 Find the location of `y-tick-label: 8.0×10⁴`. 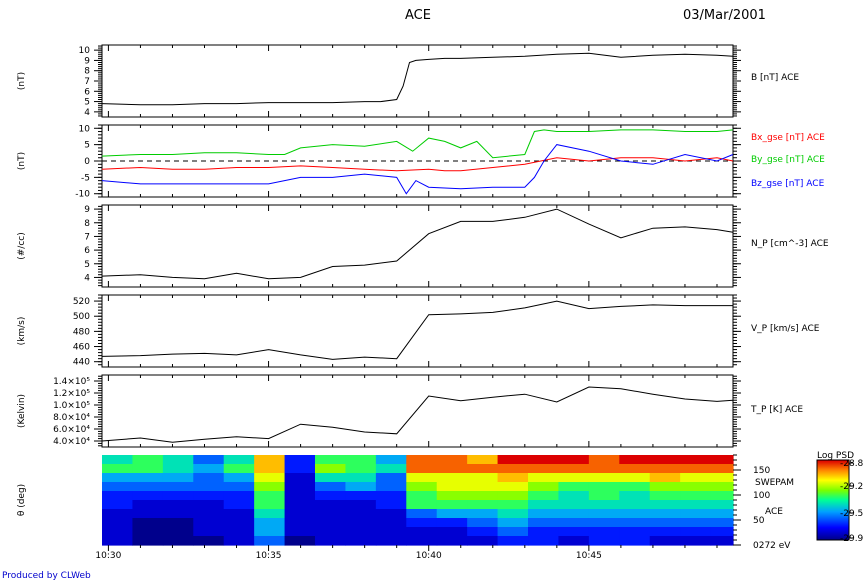

y-tick-label: 8.0×10⁴ is located at coordinates (71, 418).